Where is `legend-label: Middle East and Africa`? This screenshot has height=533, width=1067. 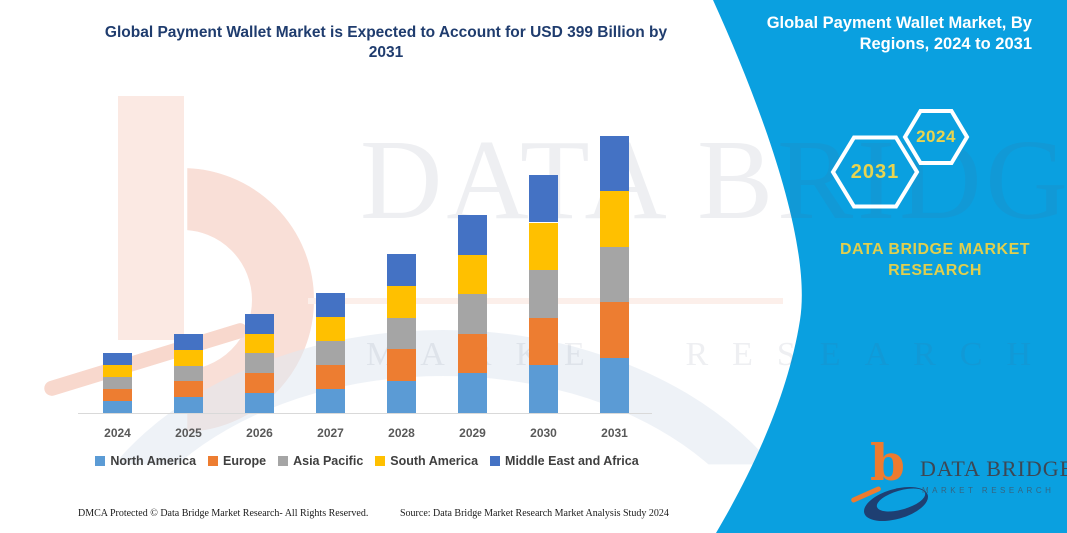
legend-label: Middle East and Africa is located at coordinates (572, 461).